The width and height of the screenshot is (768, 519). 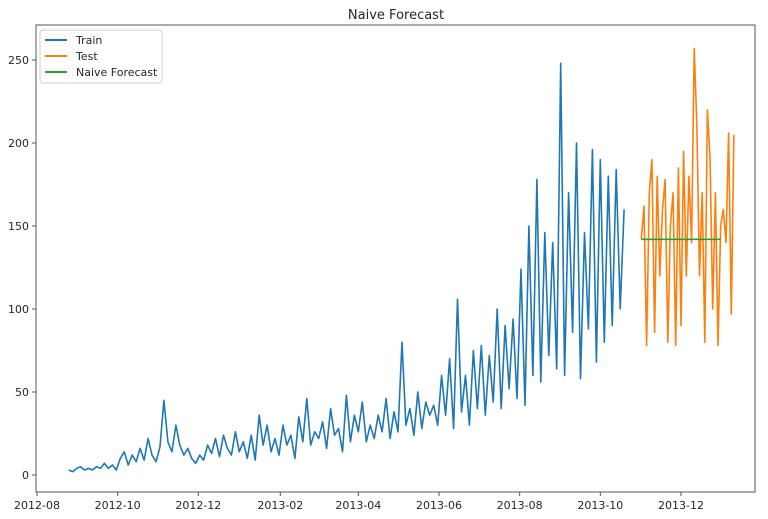 I want to click on legend-test-label: Test, so click(x=86, y=56).